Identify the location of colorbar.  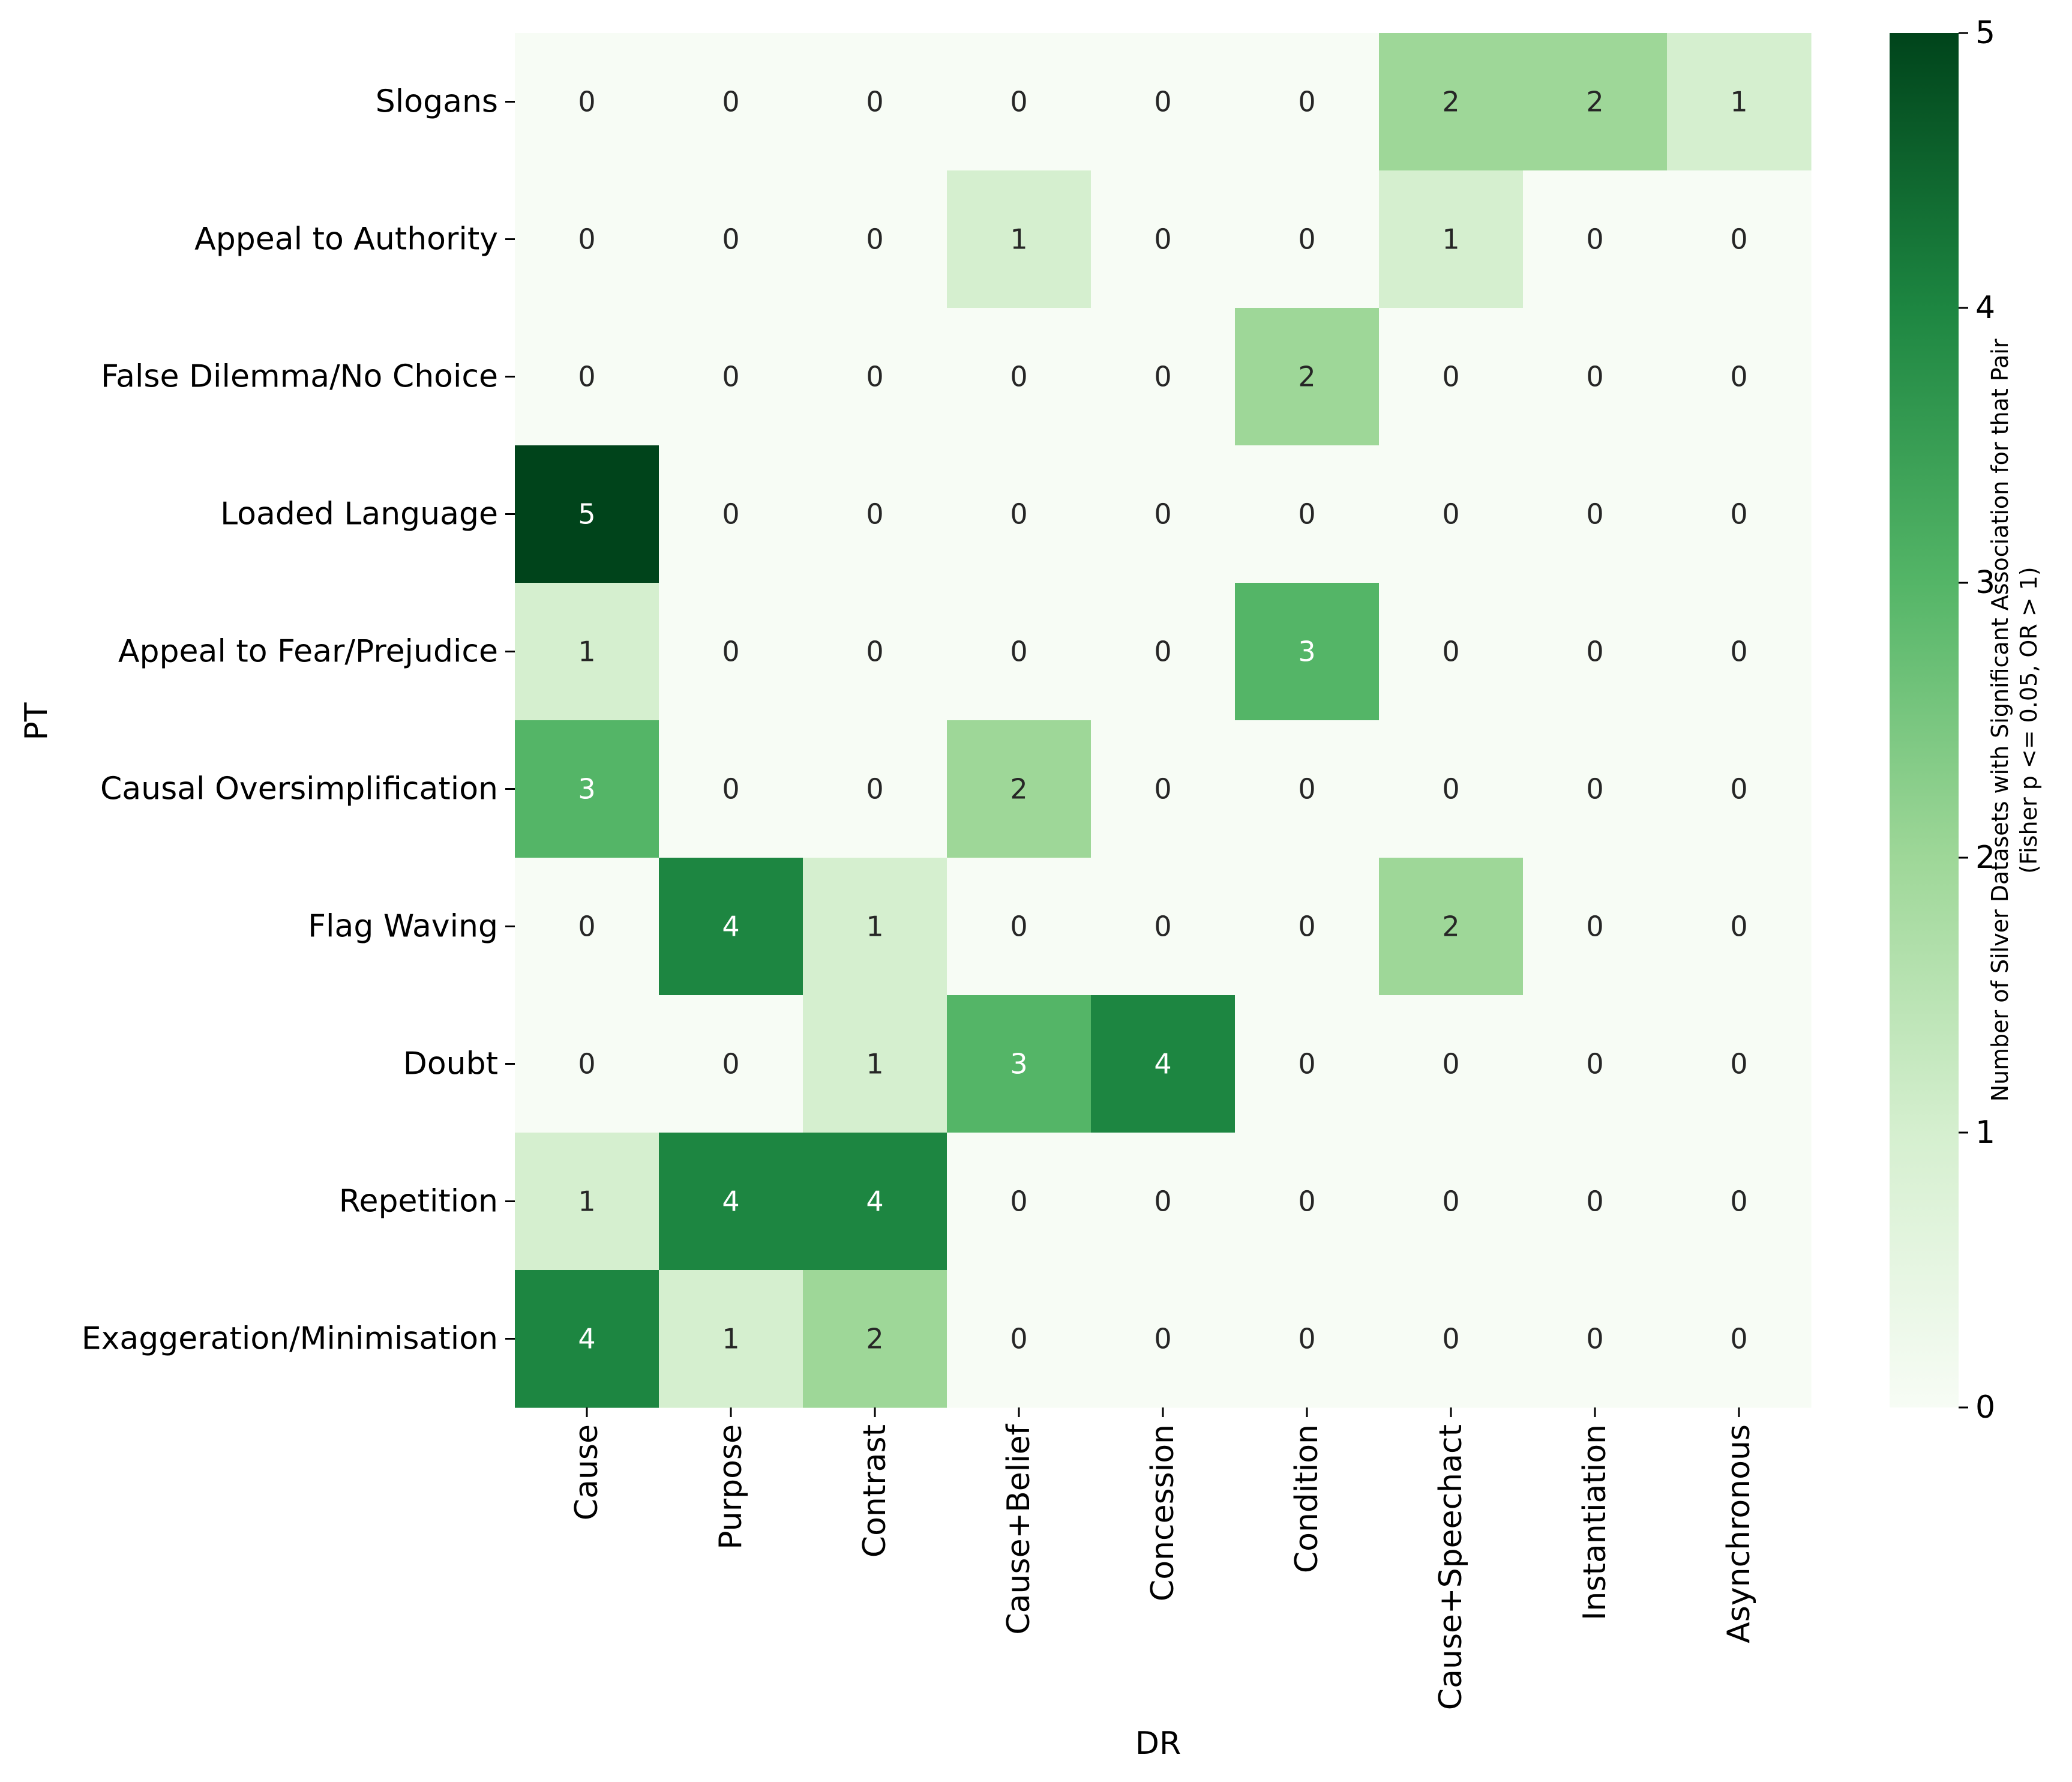
(1924, 720).